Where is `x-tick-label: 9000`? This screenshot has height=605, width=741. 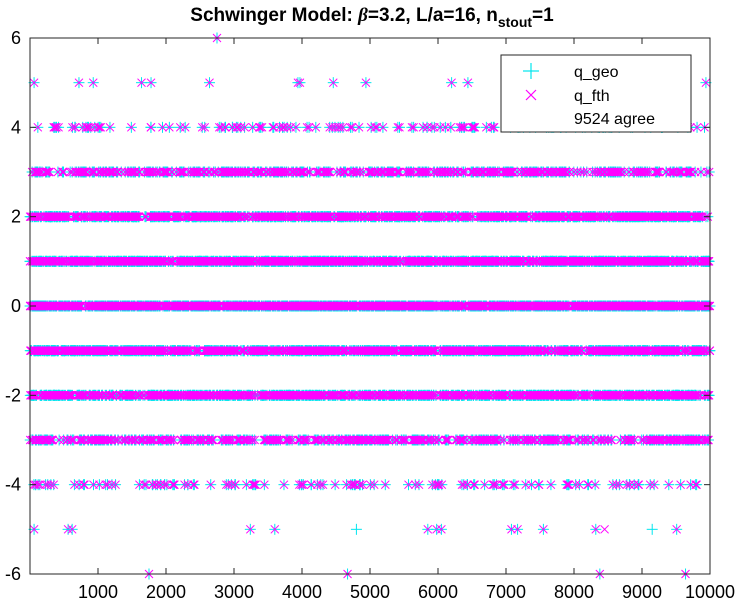
x-tick-label: 9000 is located at coordinates (642, 592).